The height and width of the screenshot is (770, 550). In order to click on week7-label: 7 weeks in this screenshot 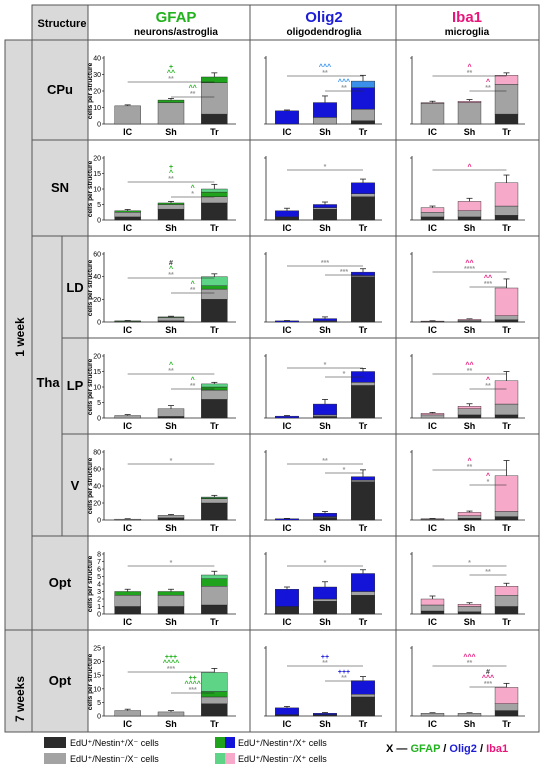, I will do `click(20, 699)`.